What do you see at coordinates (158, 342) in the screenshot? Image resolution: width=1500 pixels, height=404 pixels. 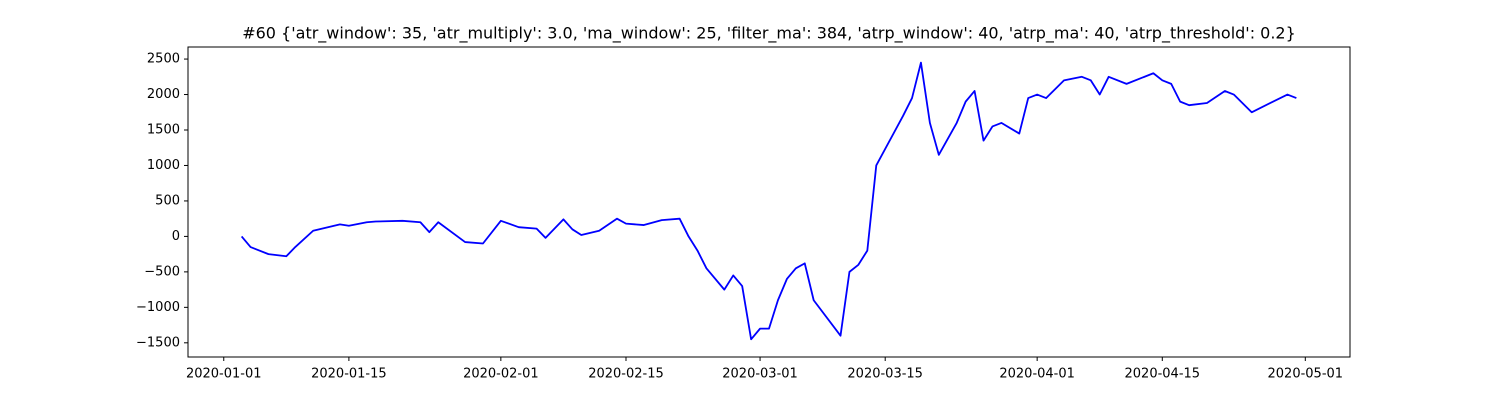 I see `y-tick-label: −1500` at bounding box center [158, 342].